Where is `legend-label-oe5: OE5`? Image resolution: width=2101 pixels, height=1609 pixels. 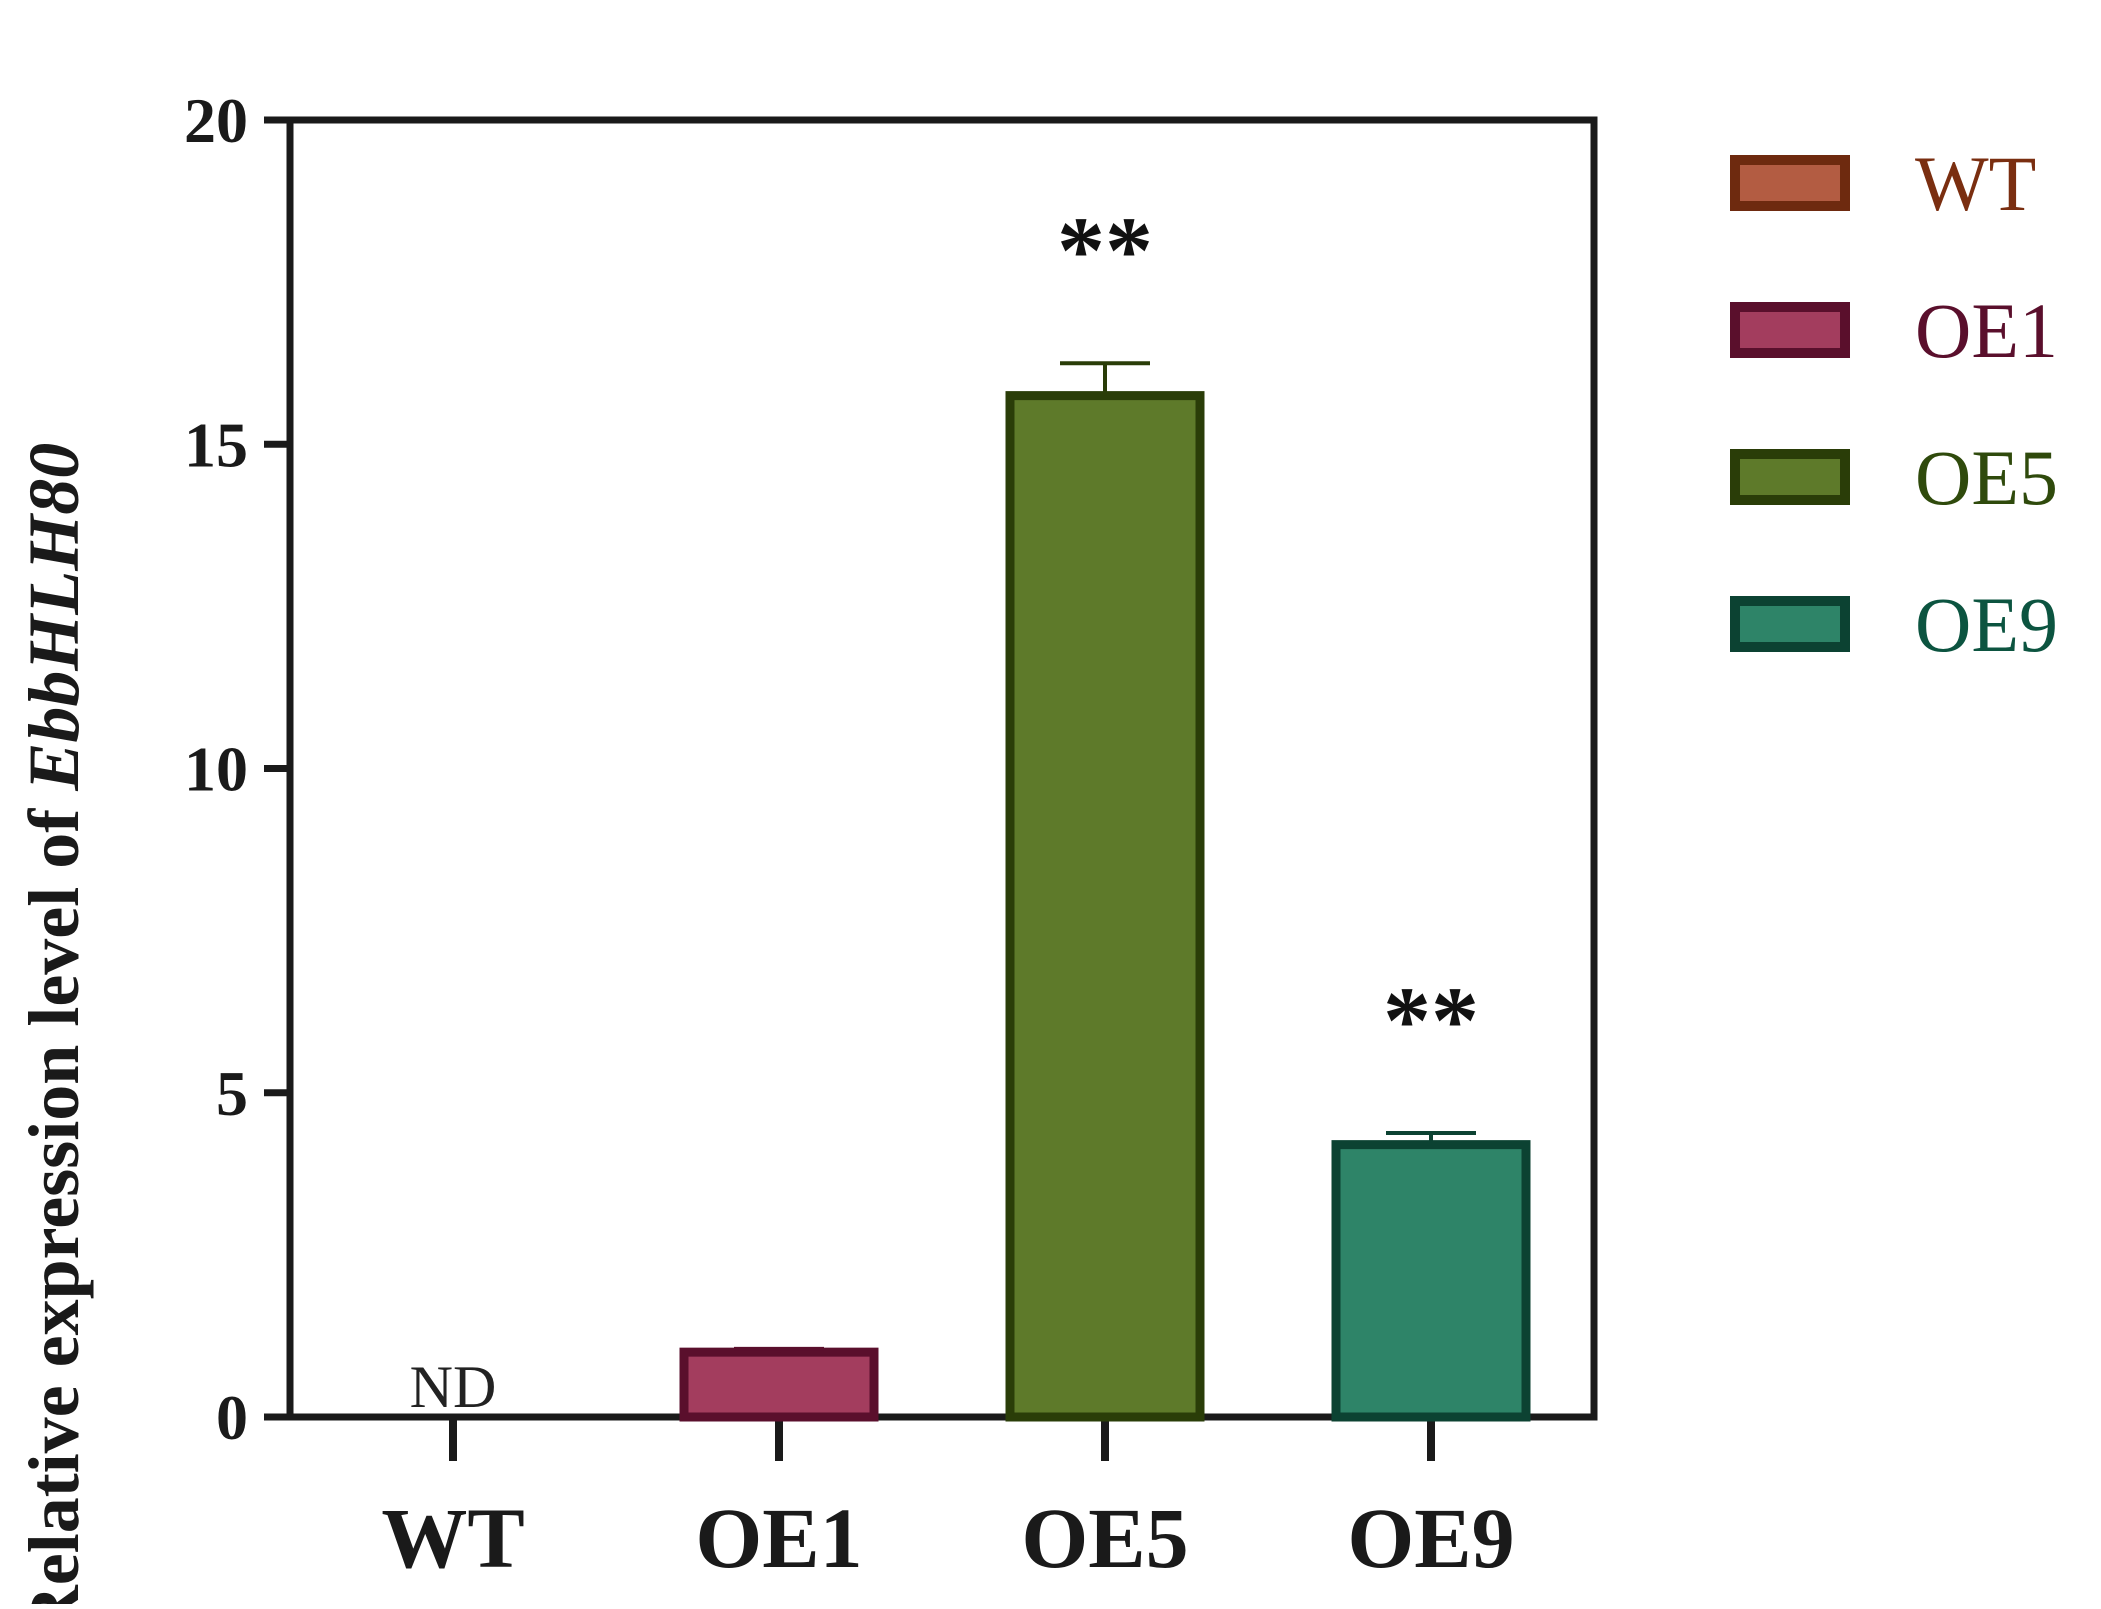 legend-label-oe5: OE5 is located at coordinates (1986, 477).